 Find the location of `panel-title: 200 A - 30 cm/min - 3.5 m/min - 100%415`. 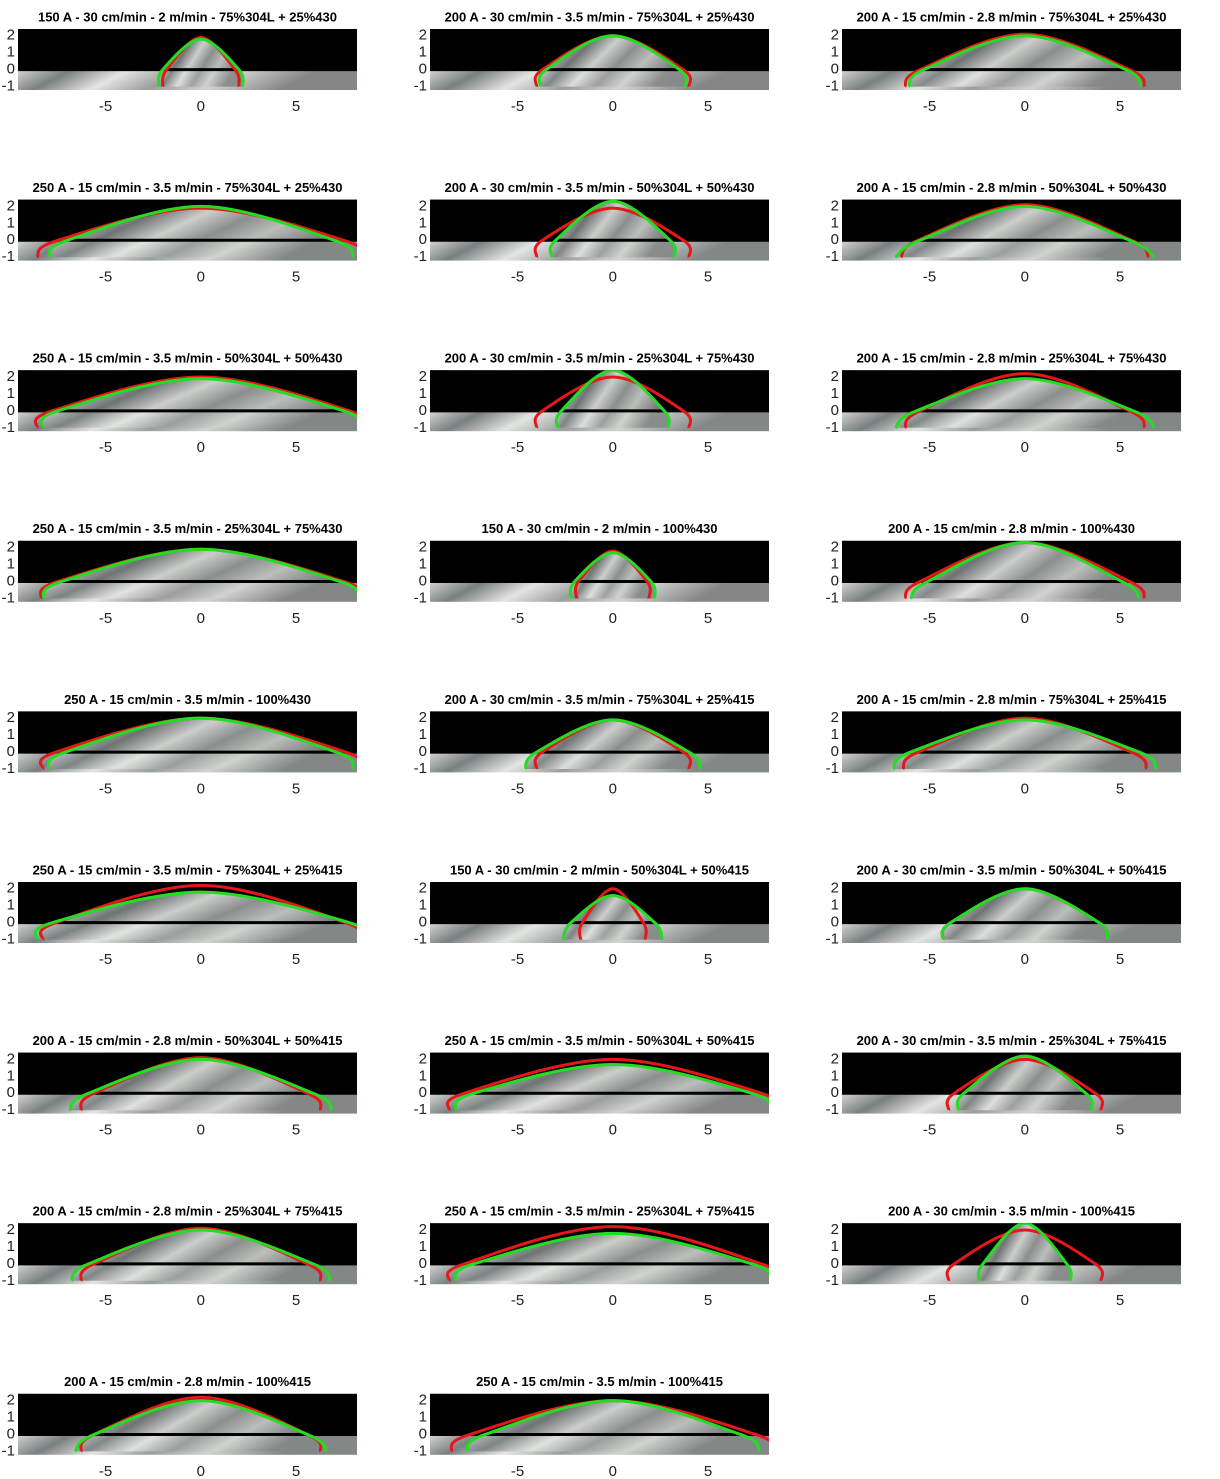

panel-title: 200 A - 30 cm/min - 3.5 m/min - 100%415 is located at coordinates (1011, 1211).